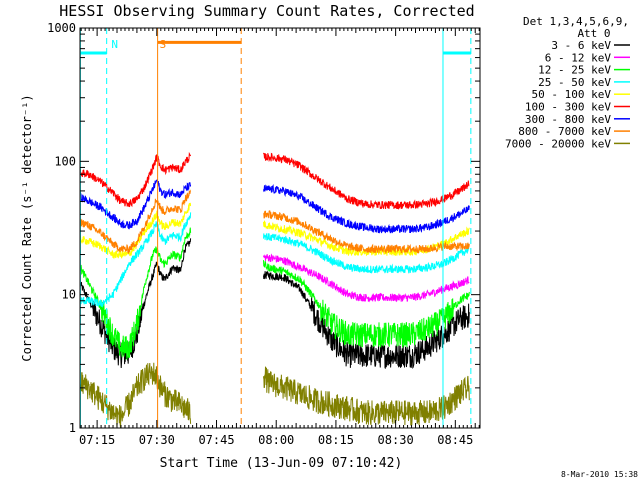  Describe the element at coordinates (163, 44) in the screenshot. I see `annotation-s: S` at that location.